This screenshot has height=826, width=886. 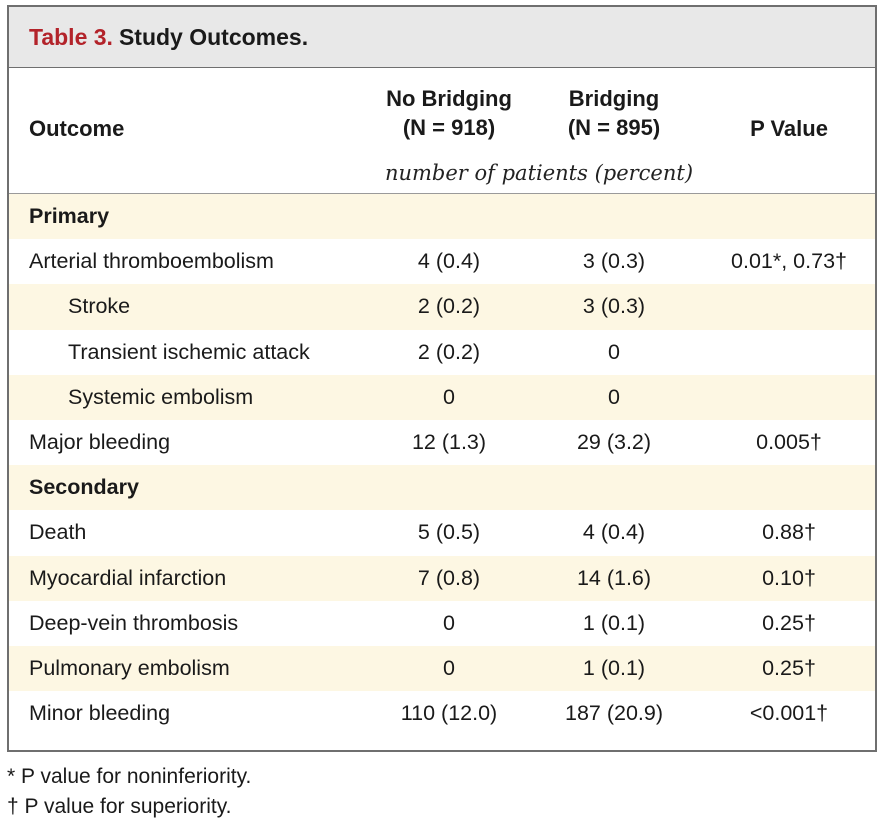 I want to click on table-row: Major bleeding 12 (1.3) 29 (3.2) 0.005†, so click(x=442, y=442).